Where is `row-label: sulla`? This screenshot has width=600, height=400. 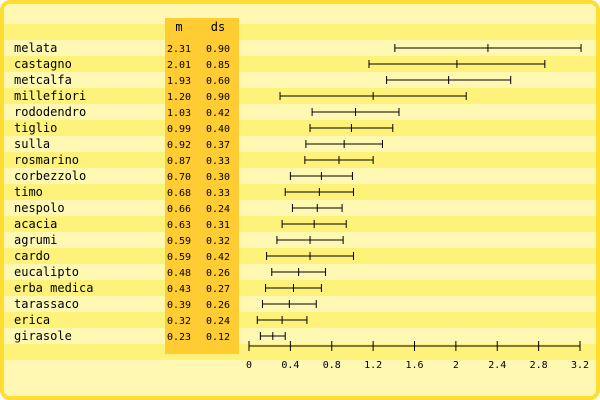
row-label: sulla is located at coordinates (32, 144).